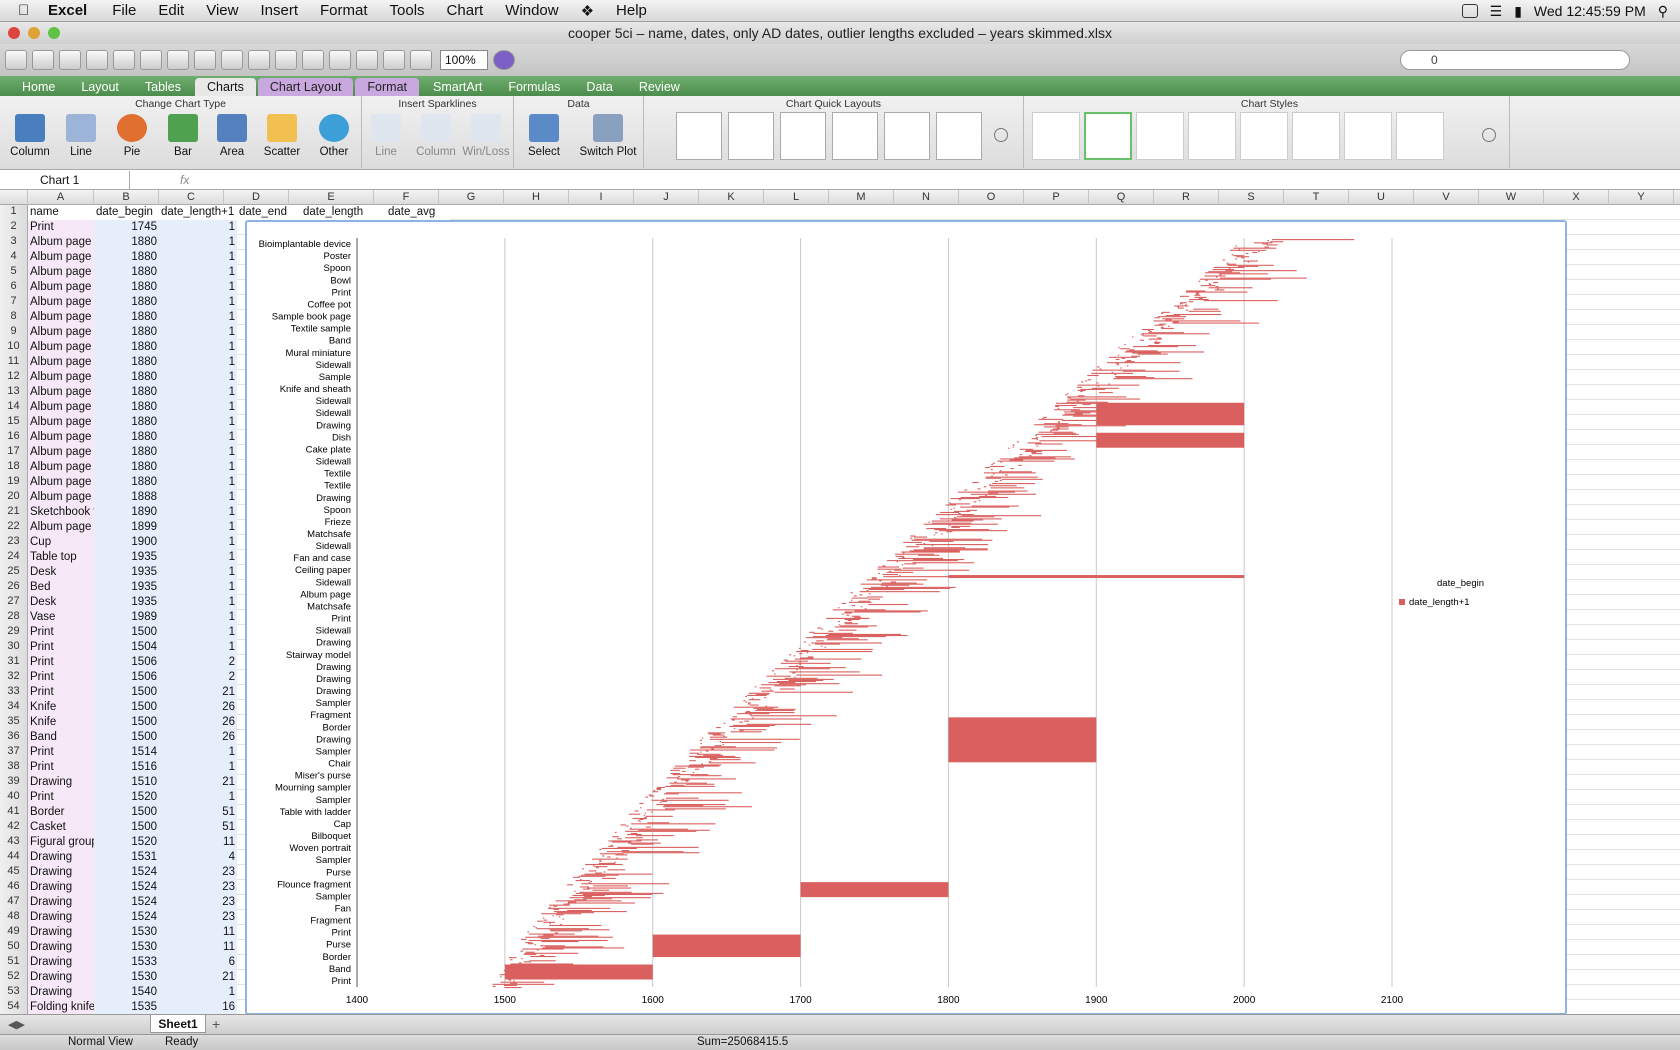 Image resolution: width=1680 pixels, height=1050 pixels. Describe the element at coordinates (198, 902) in the screenshot. I see `cell-date-length: 23` at that location.